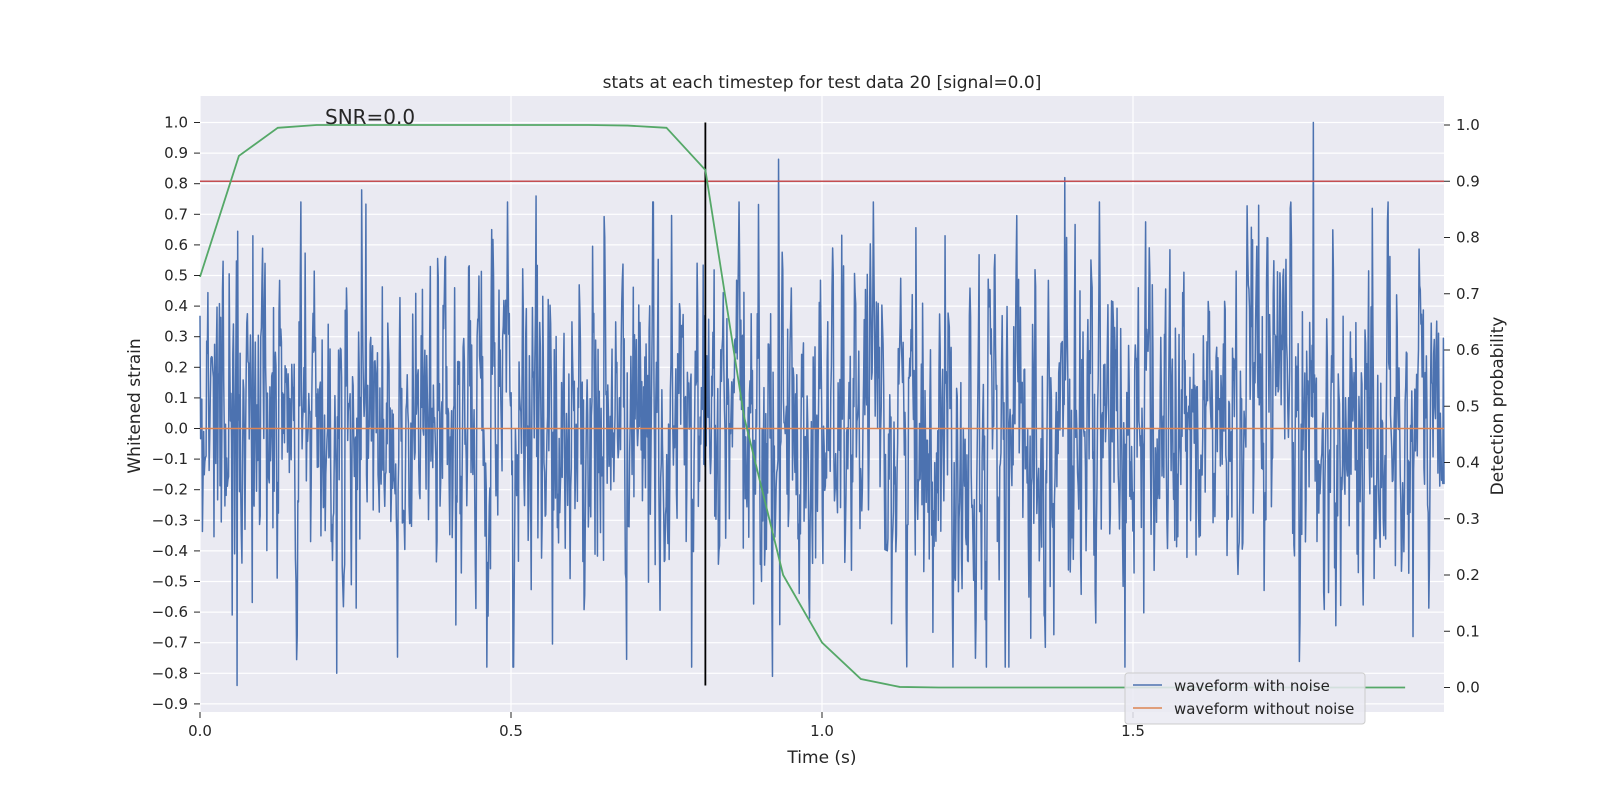  Describe the element at coordinates (170, 643) in the screenshot. I see `y-tick-label-left-17: −0.7` at that location.